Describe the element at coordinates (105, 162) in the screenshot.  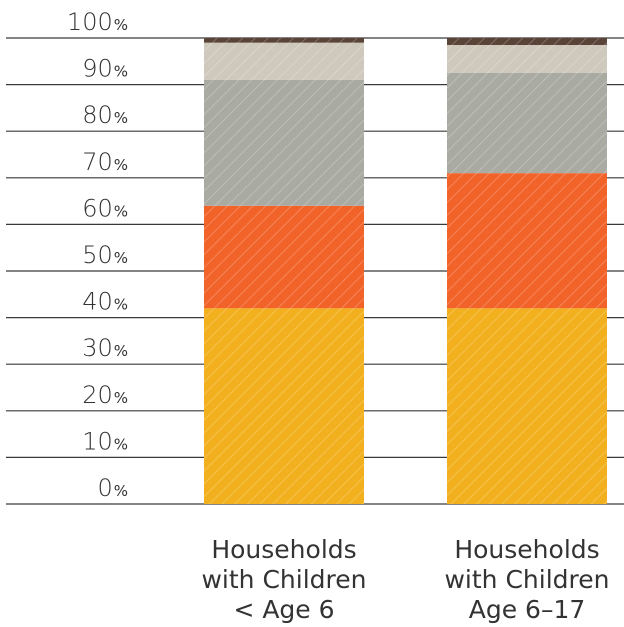
I see `y-tick-label-70: 70%` at that location.